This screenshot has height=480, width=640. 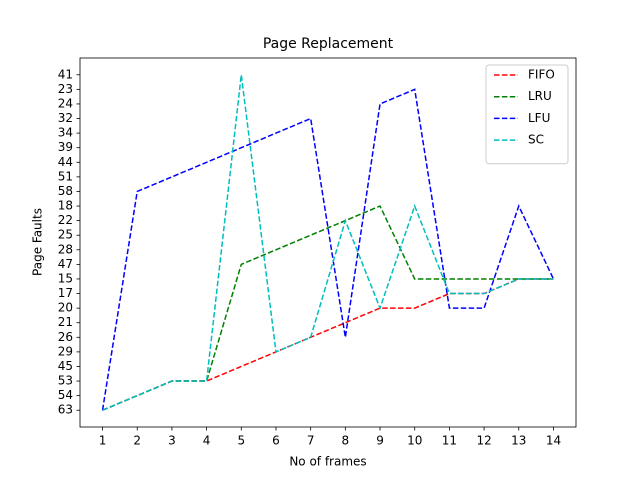 I want to click on x-tick-label: 2, so click(x=137, y=441).